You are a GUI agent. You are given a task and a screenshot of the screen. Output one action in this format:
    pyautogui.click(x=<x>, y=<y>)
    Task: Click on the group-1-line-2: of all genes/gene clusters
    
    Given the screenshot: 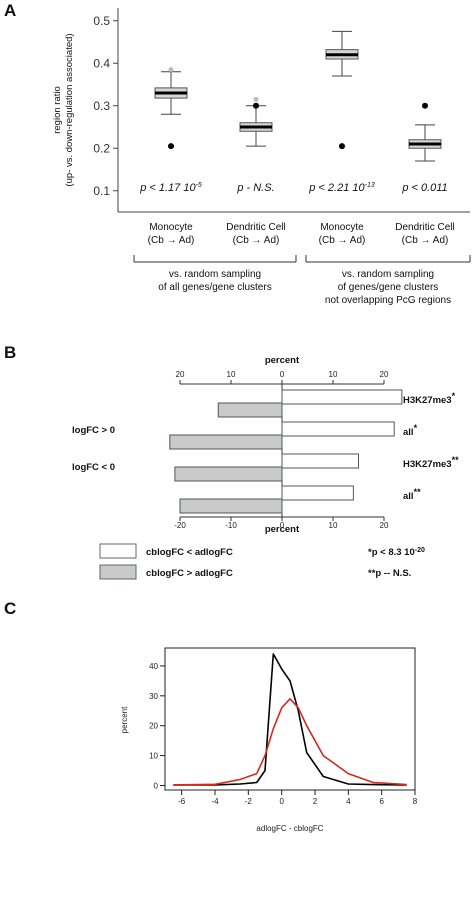 What is the action you would take?
    pyautogui.click(x=214, y=287)
    